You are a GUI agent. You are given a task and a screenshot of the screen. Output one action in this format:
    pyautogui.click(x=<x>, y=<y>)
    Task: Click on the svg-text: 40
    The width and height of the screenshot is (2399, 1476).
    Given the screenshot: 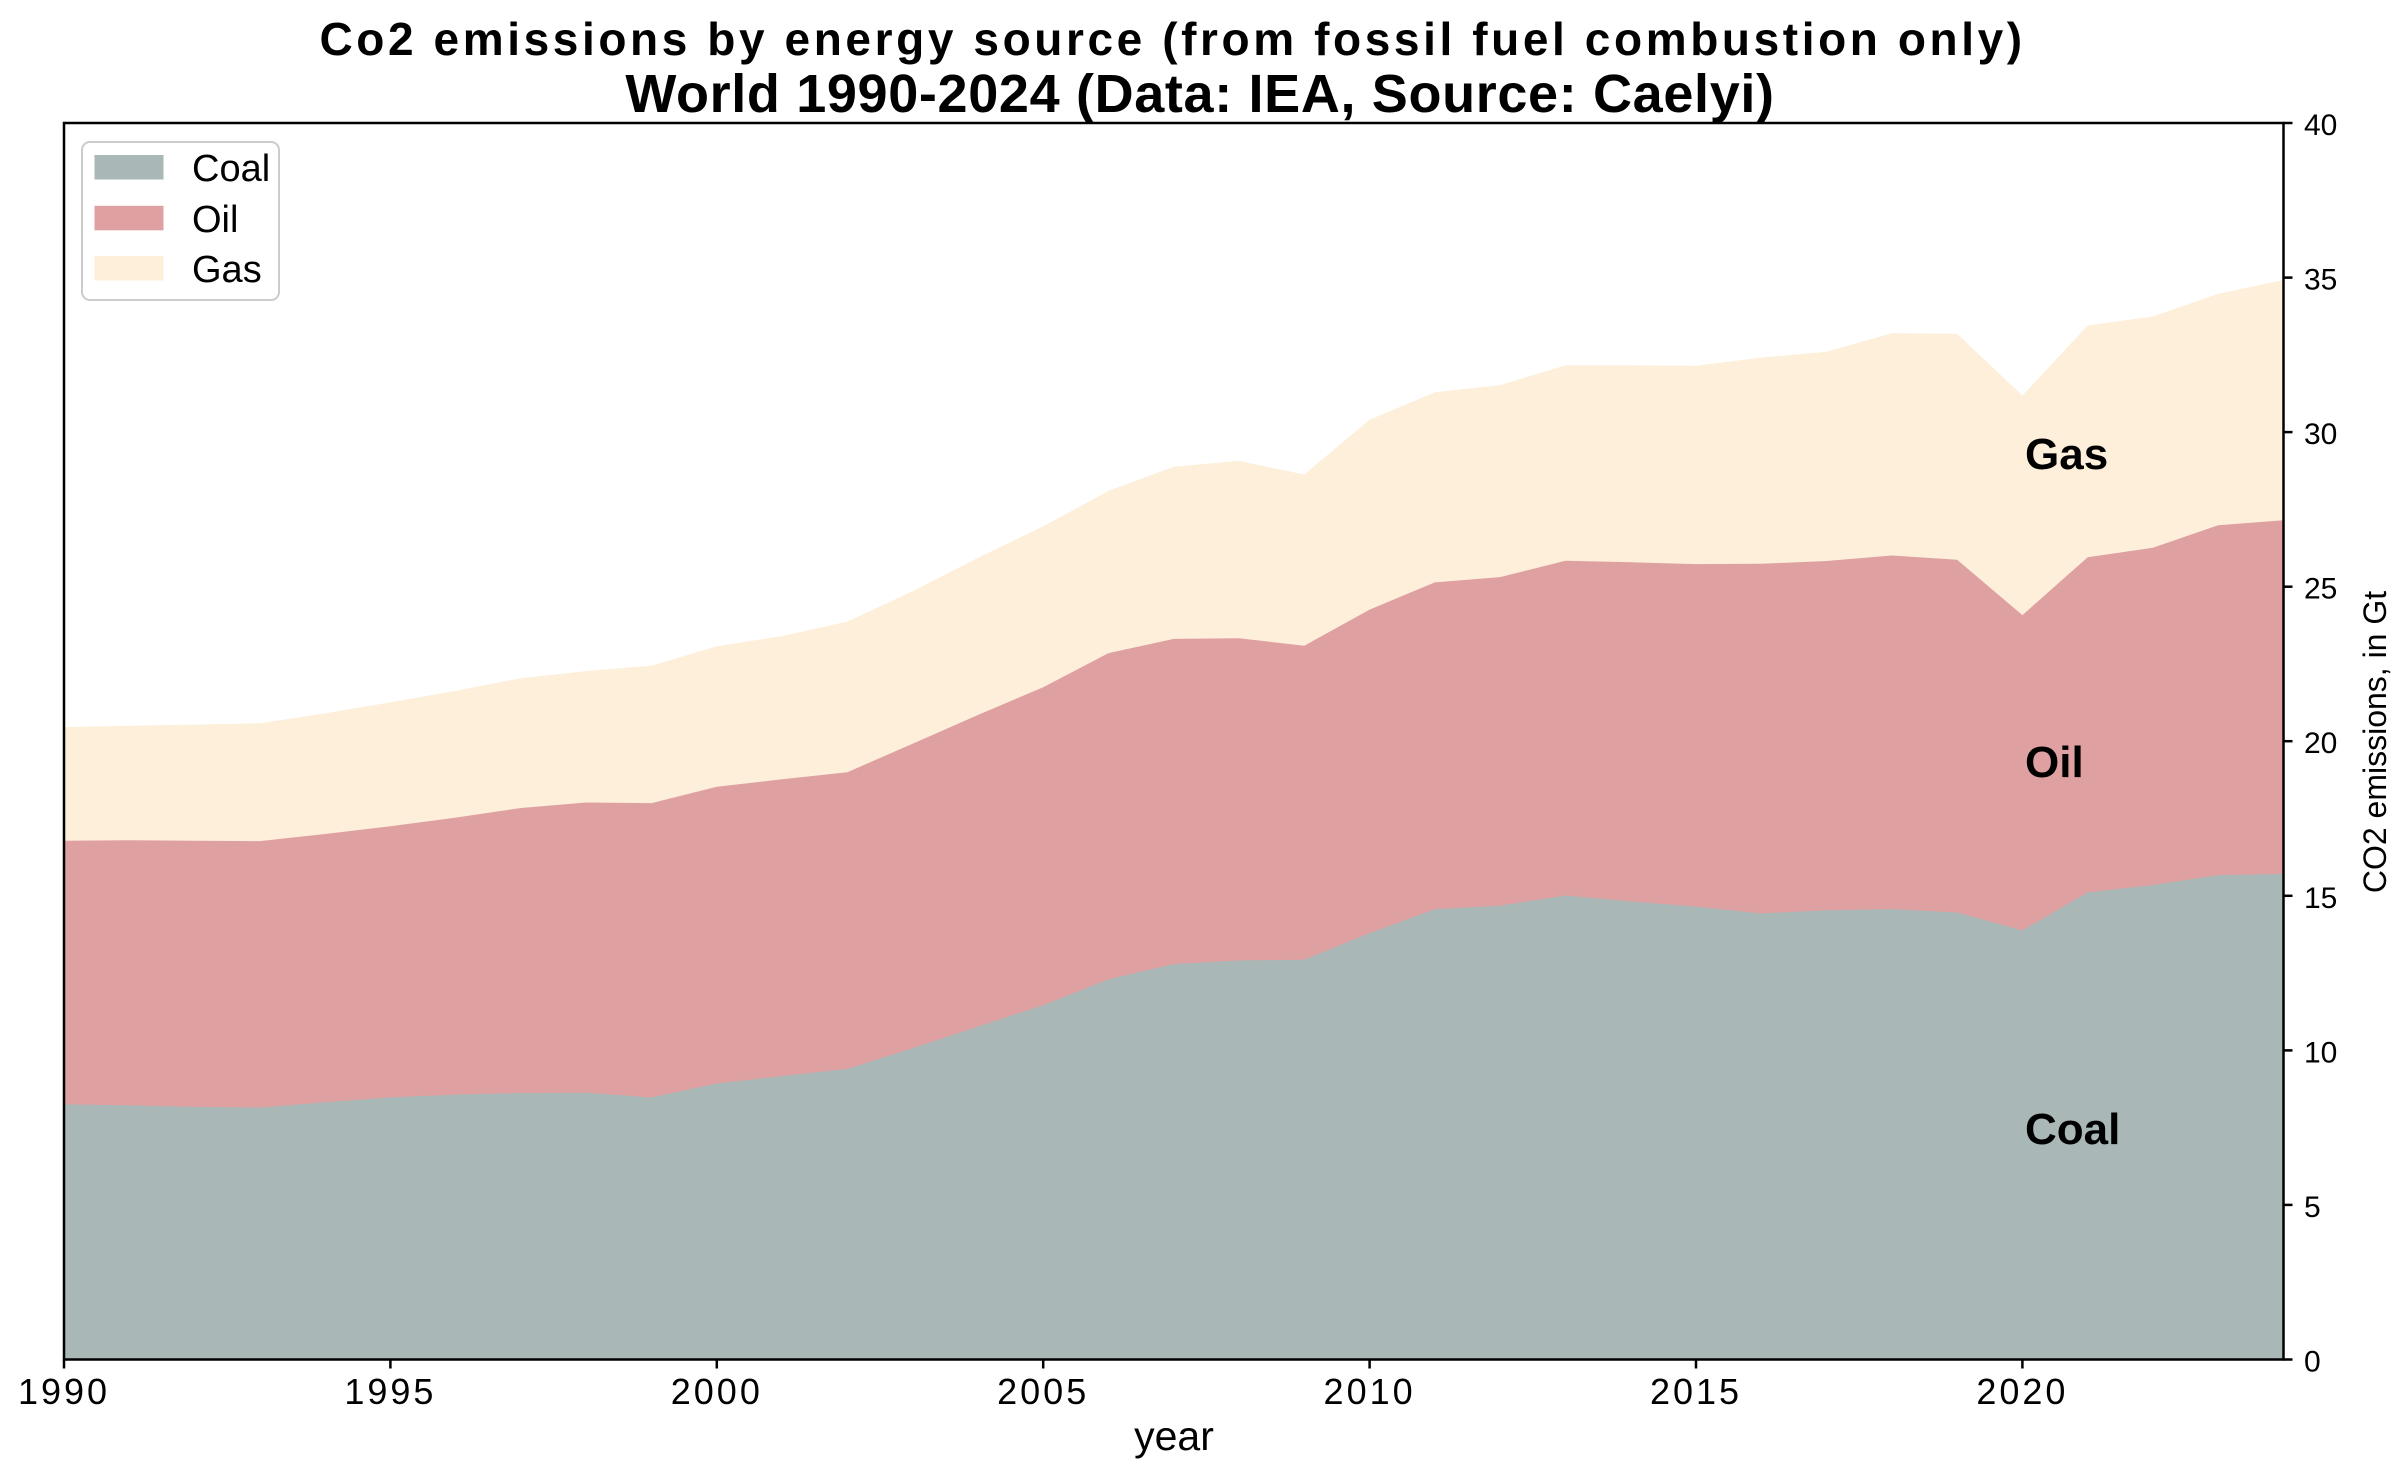 What is the action you would take?
    pyautogui.click(x=2320, y=125)
    